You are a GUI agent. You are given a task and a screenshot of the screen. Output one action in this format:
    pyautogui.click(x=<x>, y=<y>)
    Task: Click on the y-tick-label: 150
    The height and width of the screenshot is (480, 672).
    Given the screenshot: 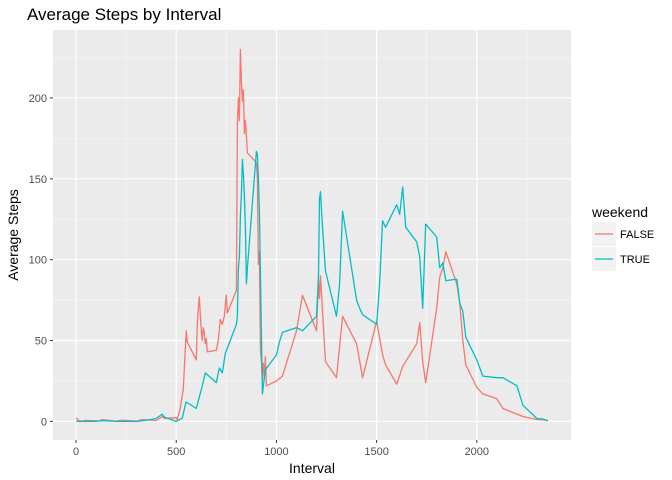 What is the action you would take?
    pyautogui.click(x=38, y=180)
    